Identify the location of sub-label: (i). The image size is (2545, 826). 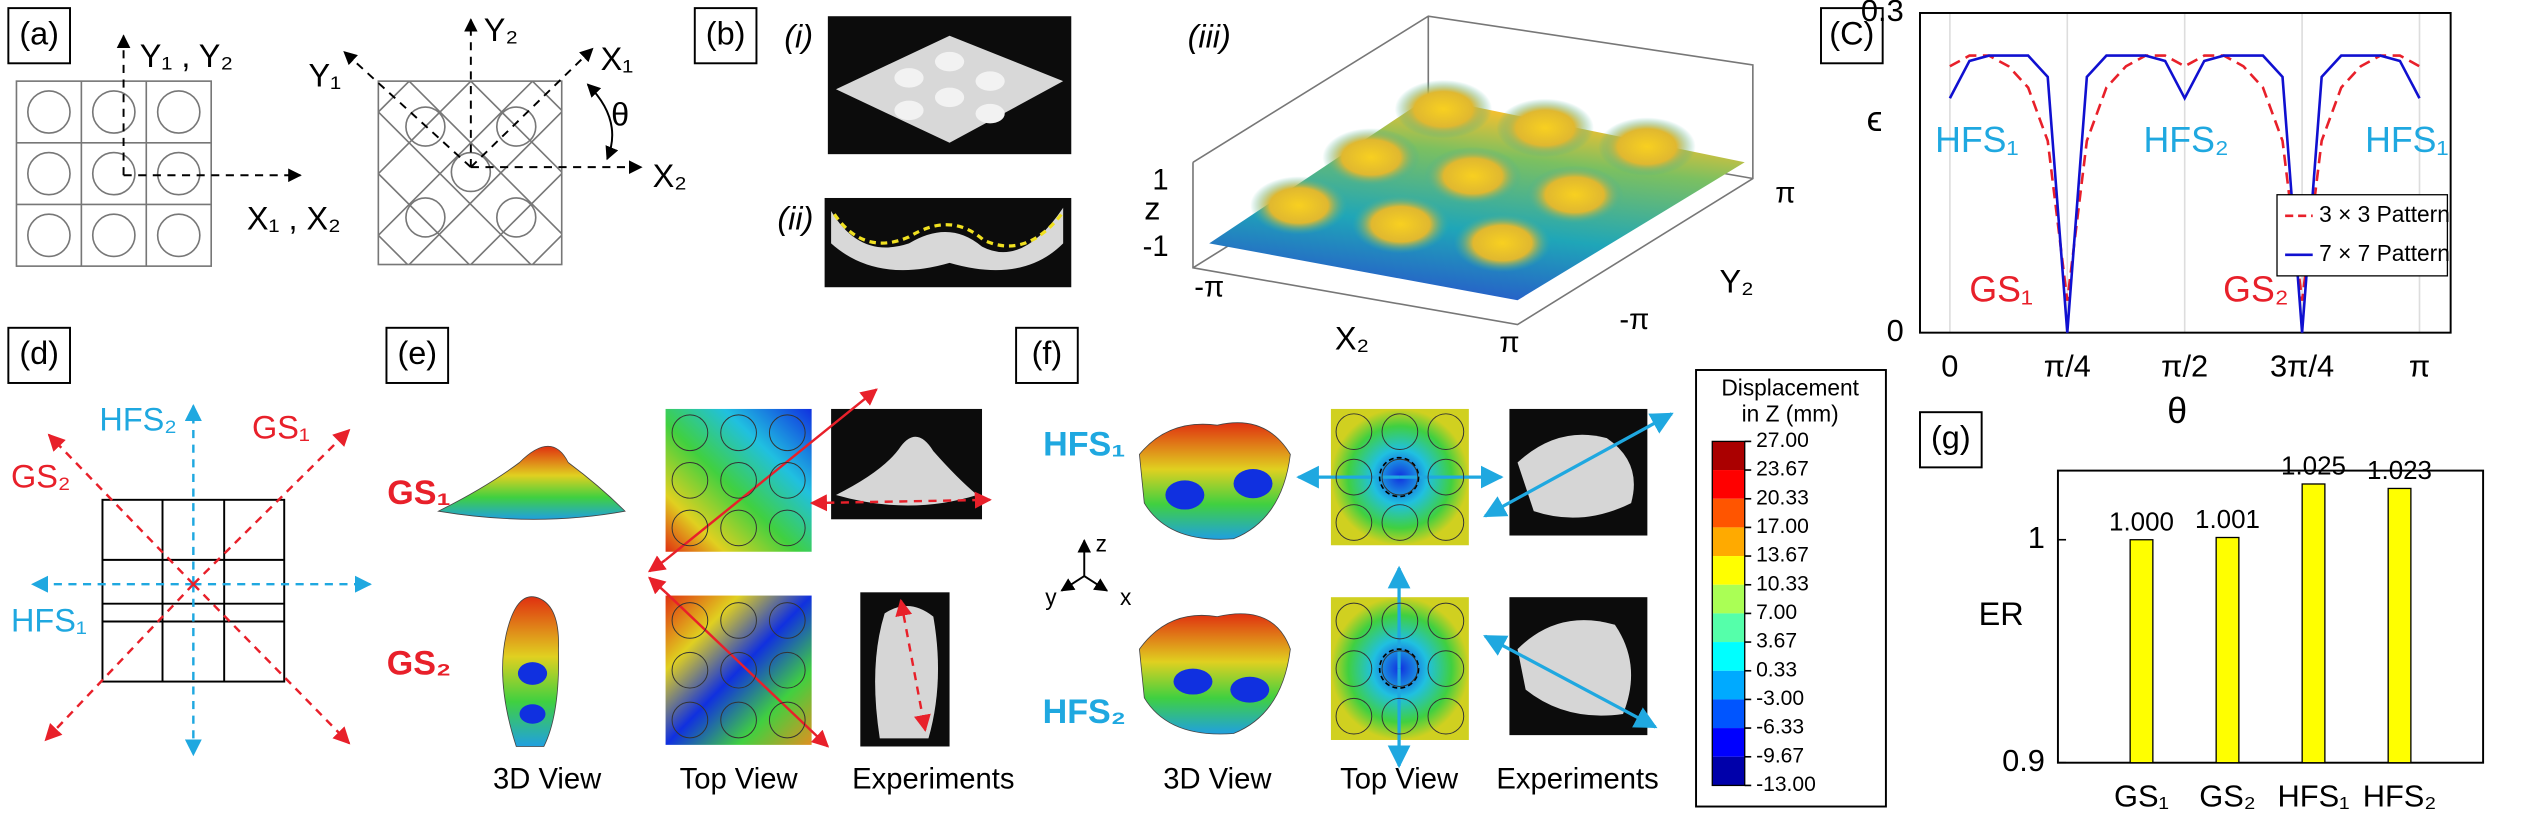
(798, 37).